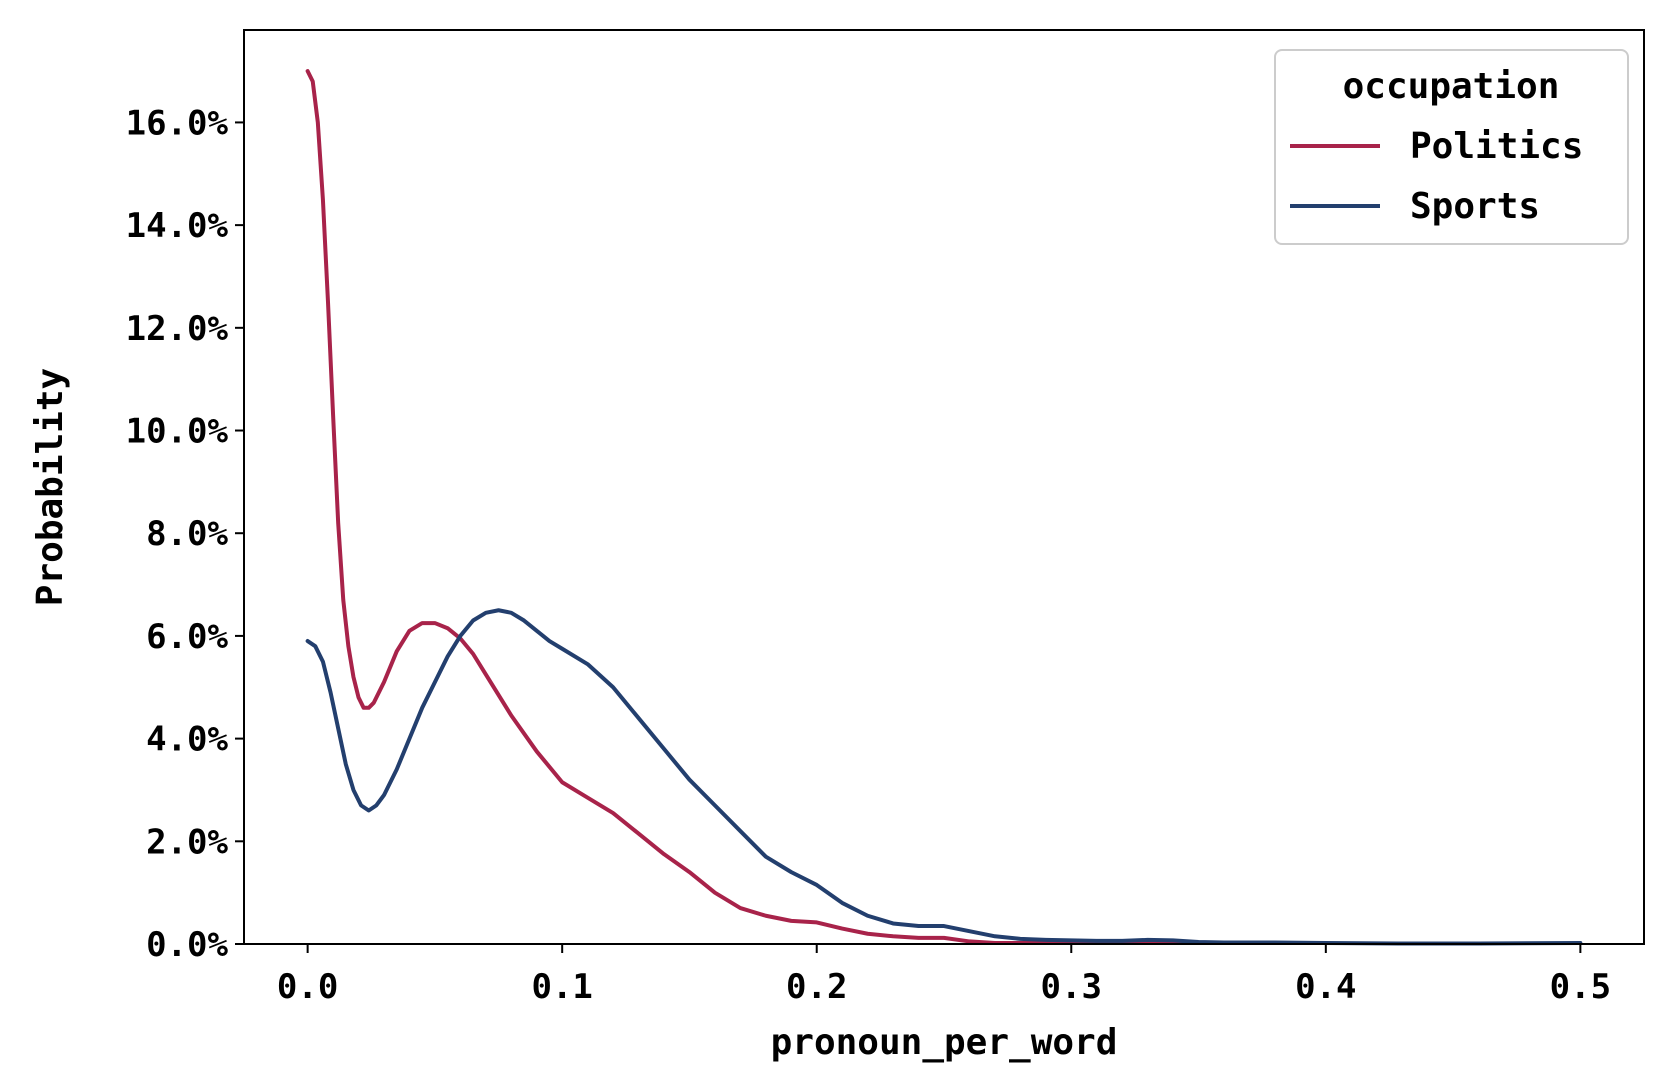 The height and width of the screenshot is (1091, 1667). Describe the element at coordinates (50, 487) in the screenshot. I see `y-axis-label: Probability` at that location.